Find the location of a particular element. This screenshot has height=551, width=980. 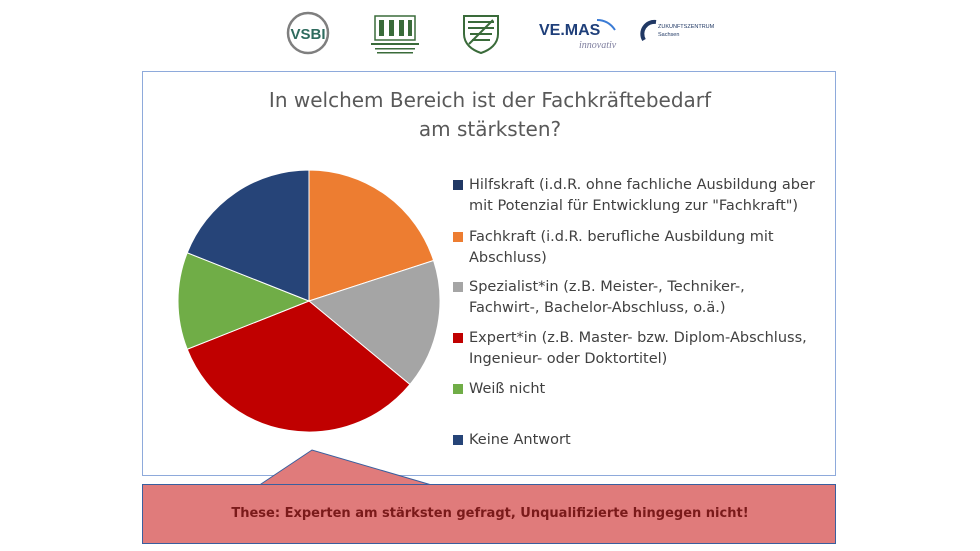

zentrum-logo-subtext: Sachsen is located at coordinates (668, 35).